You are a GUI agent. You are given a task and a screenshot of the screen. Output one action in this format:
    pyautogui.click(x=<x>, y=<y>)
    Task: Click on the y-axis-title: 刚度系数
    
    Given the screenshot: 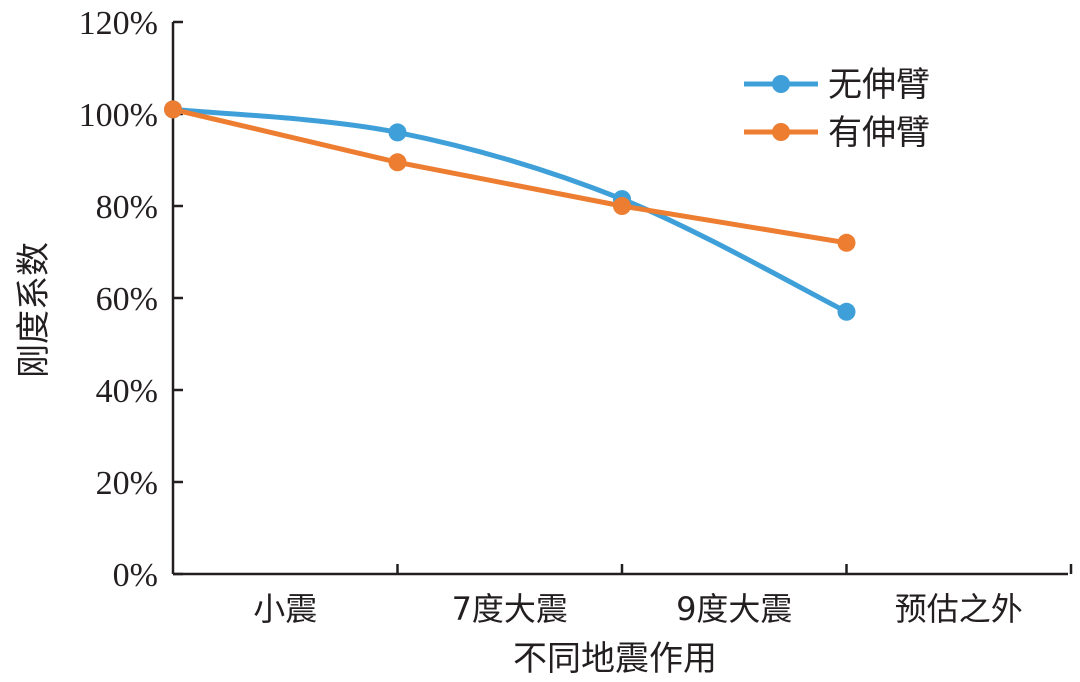 What is the action you would take?
    pyautogui.click(x=34, y=310)
    